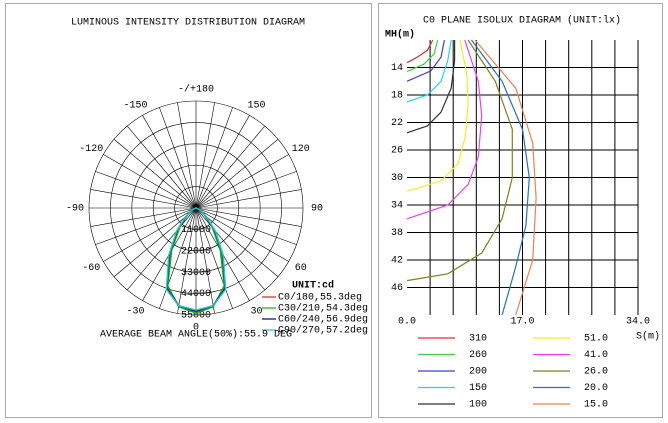 The height and width of the screenshot is (423, 668). Describe the element at coordinates (196, 294) in the screenshot. I see `r-tick-label: 44000` at that location.